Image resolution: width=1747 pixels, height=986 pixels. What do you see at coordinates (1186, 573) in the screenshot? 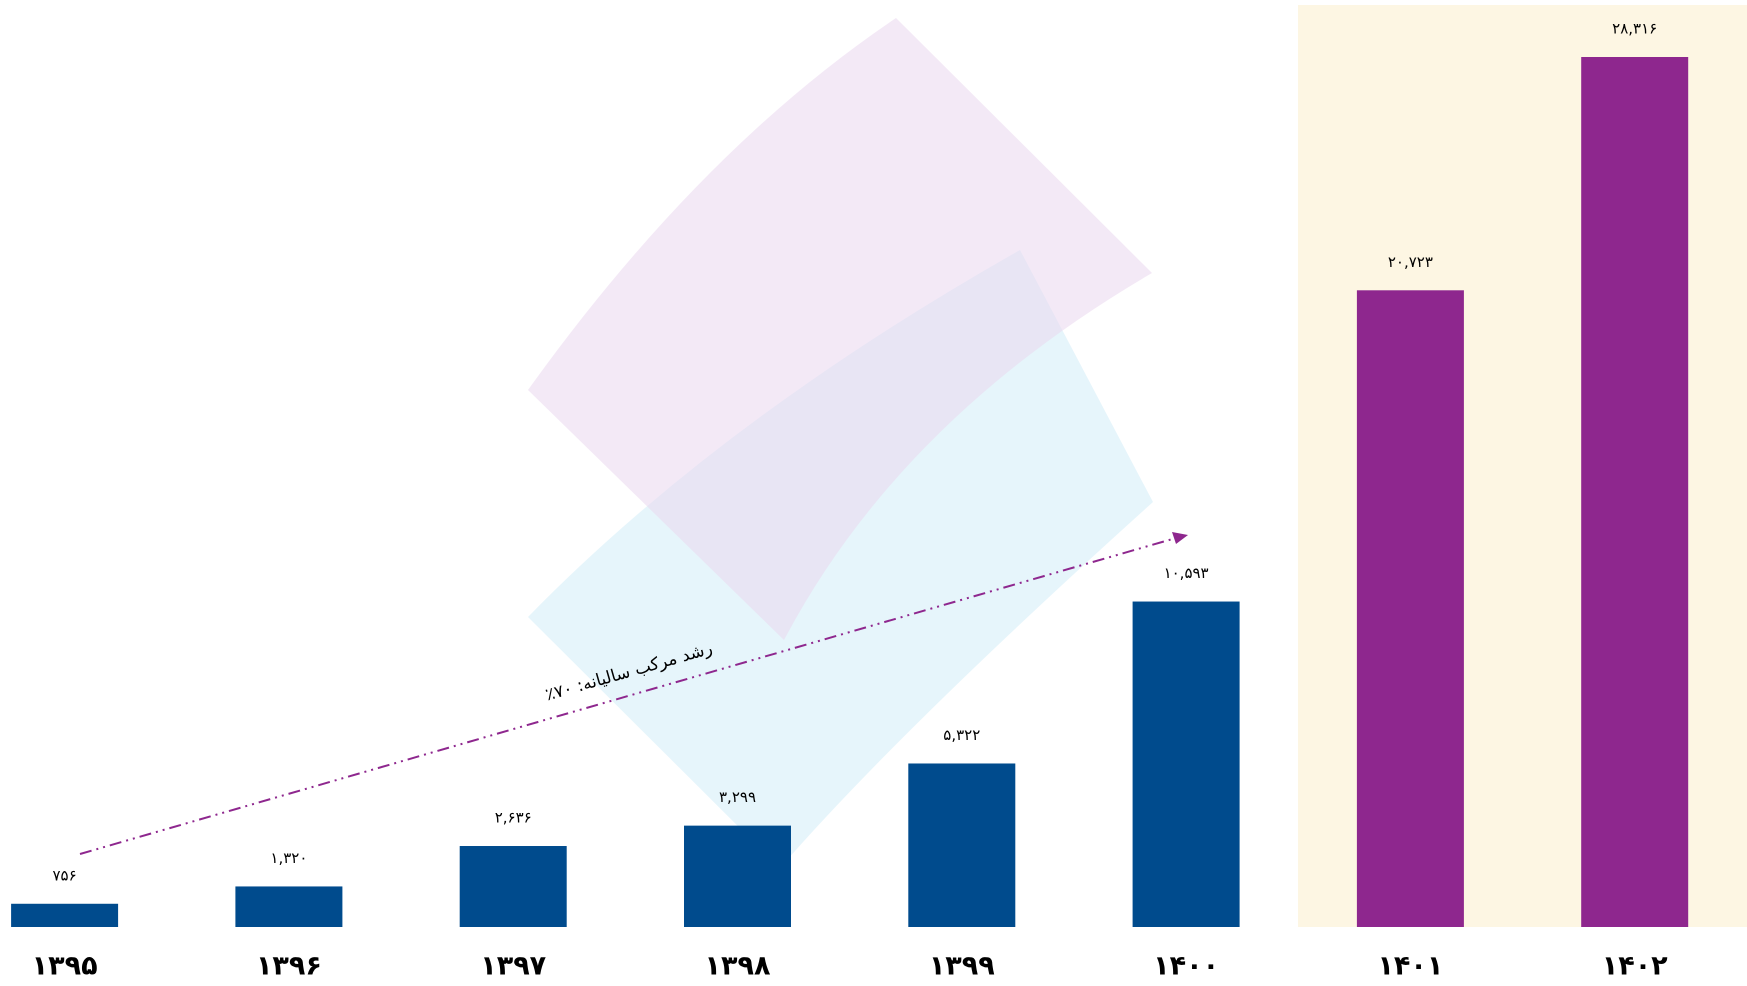
I see `value-label: ۱۰,۵۹۳` at bounding box center [1186, 573].